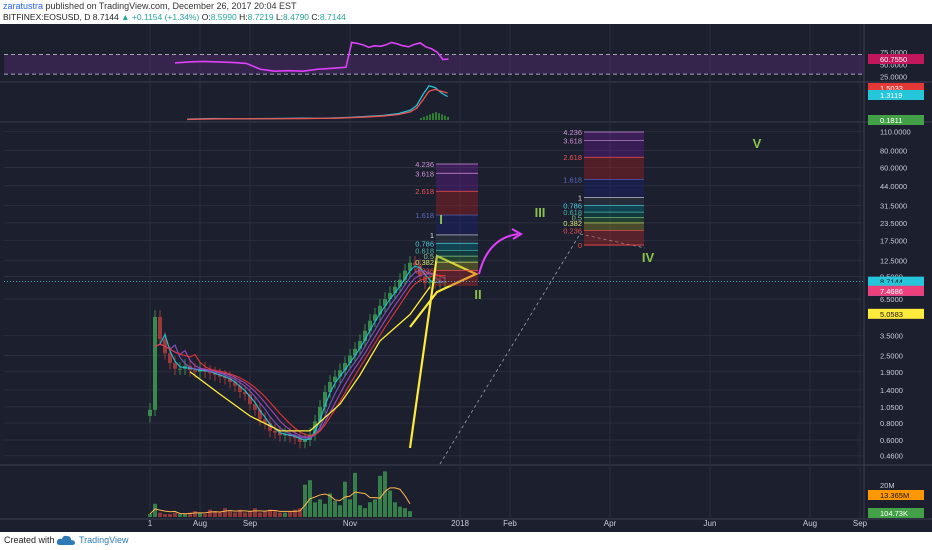 The image size is (932, 550). Describe the element at coordinates (206, 17) in the screenshot. I see `ohlc-open-key: O:` at that location.